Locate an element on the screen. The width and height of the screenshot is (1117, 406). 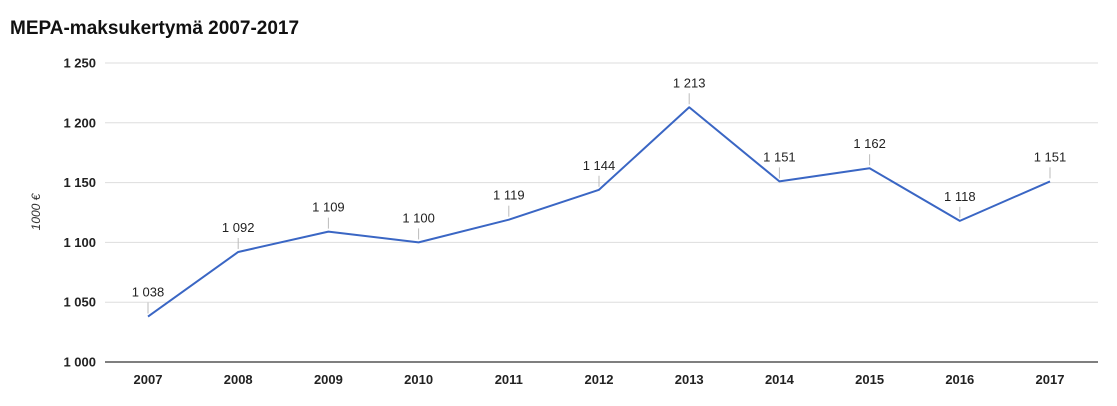
y-tick-label: 1 200 is located at coordinates (79, 122).